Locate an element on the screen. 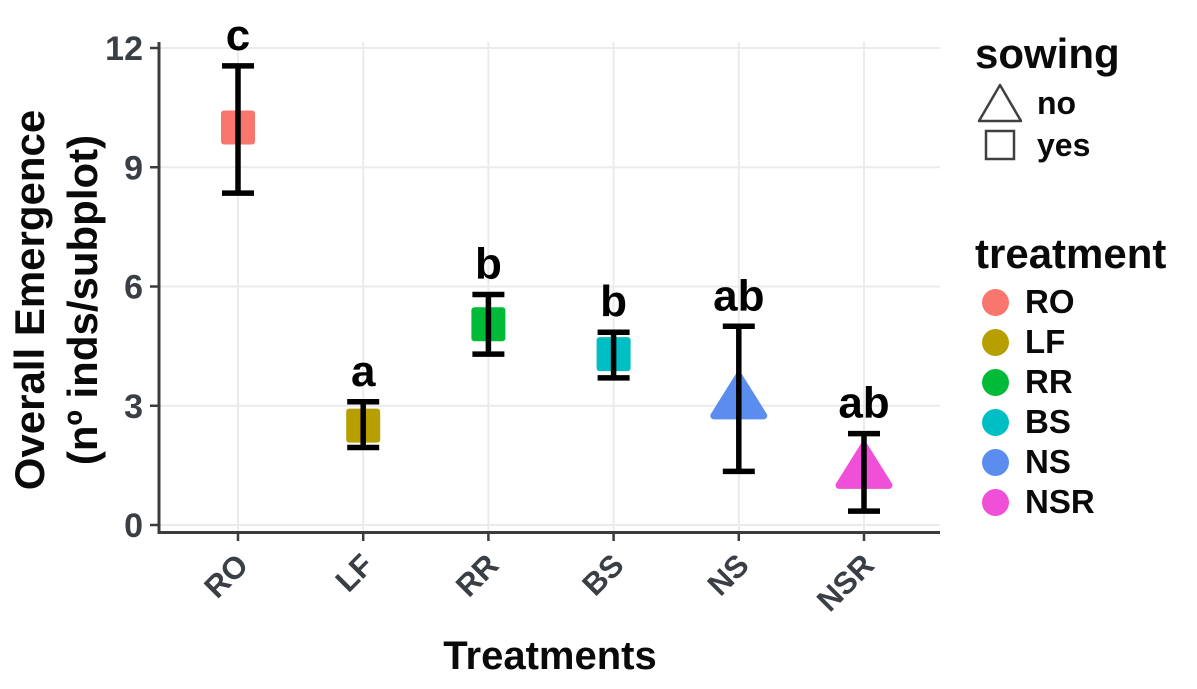  x-tick-label-LF: LF is located at coordinates (355, 573).